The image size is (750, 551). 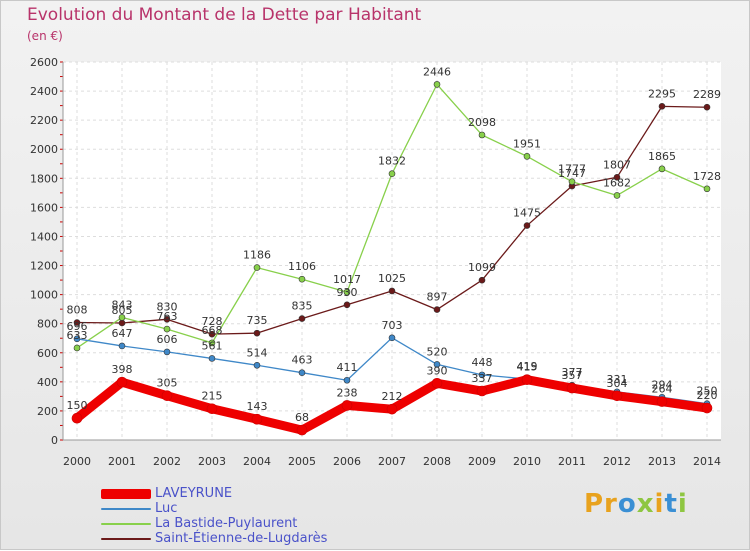 I want to click on data-label: 419, so click(x=527, y=366).